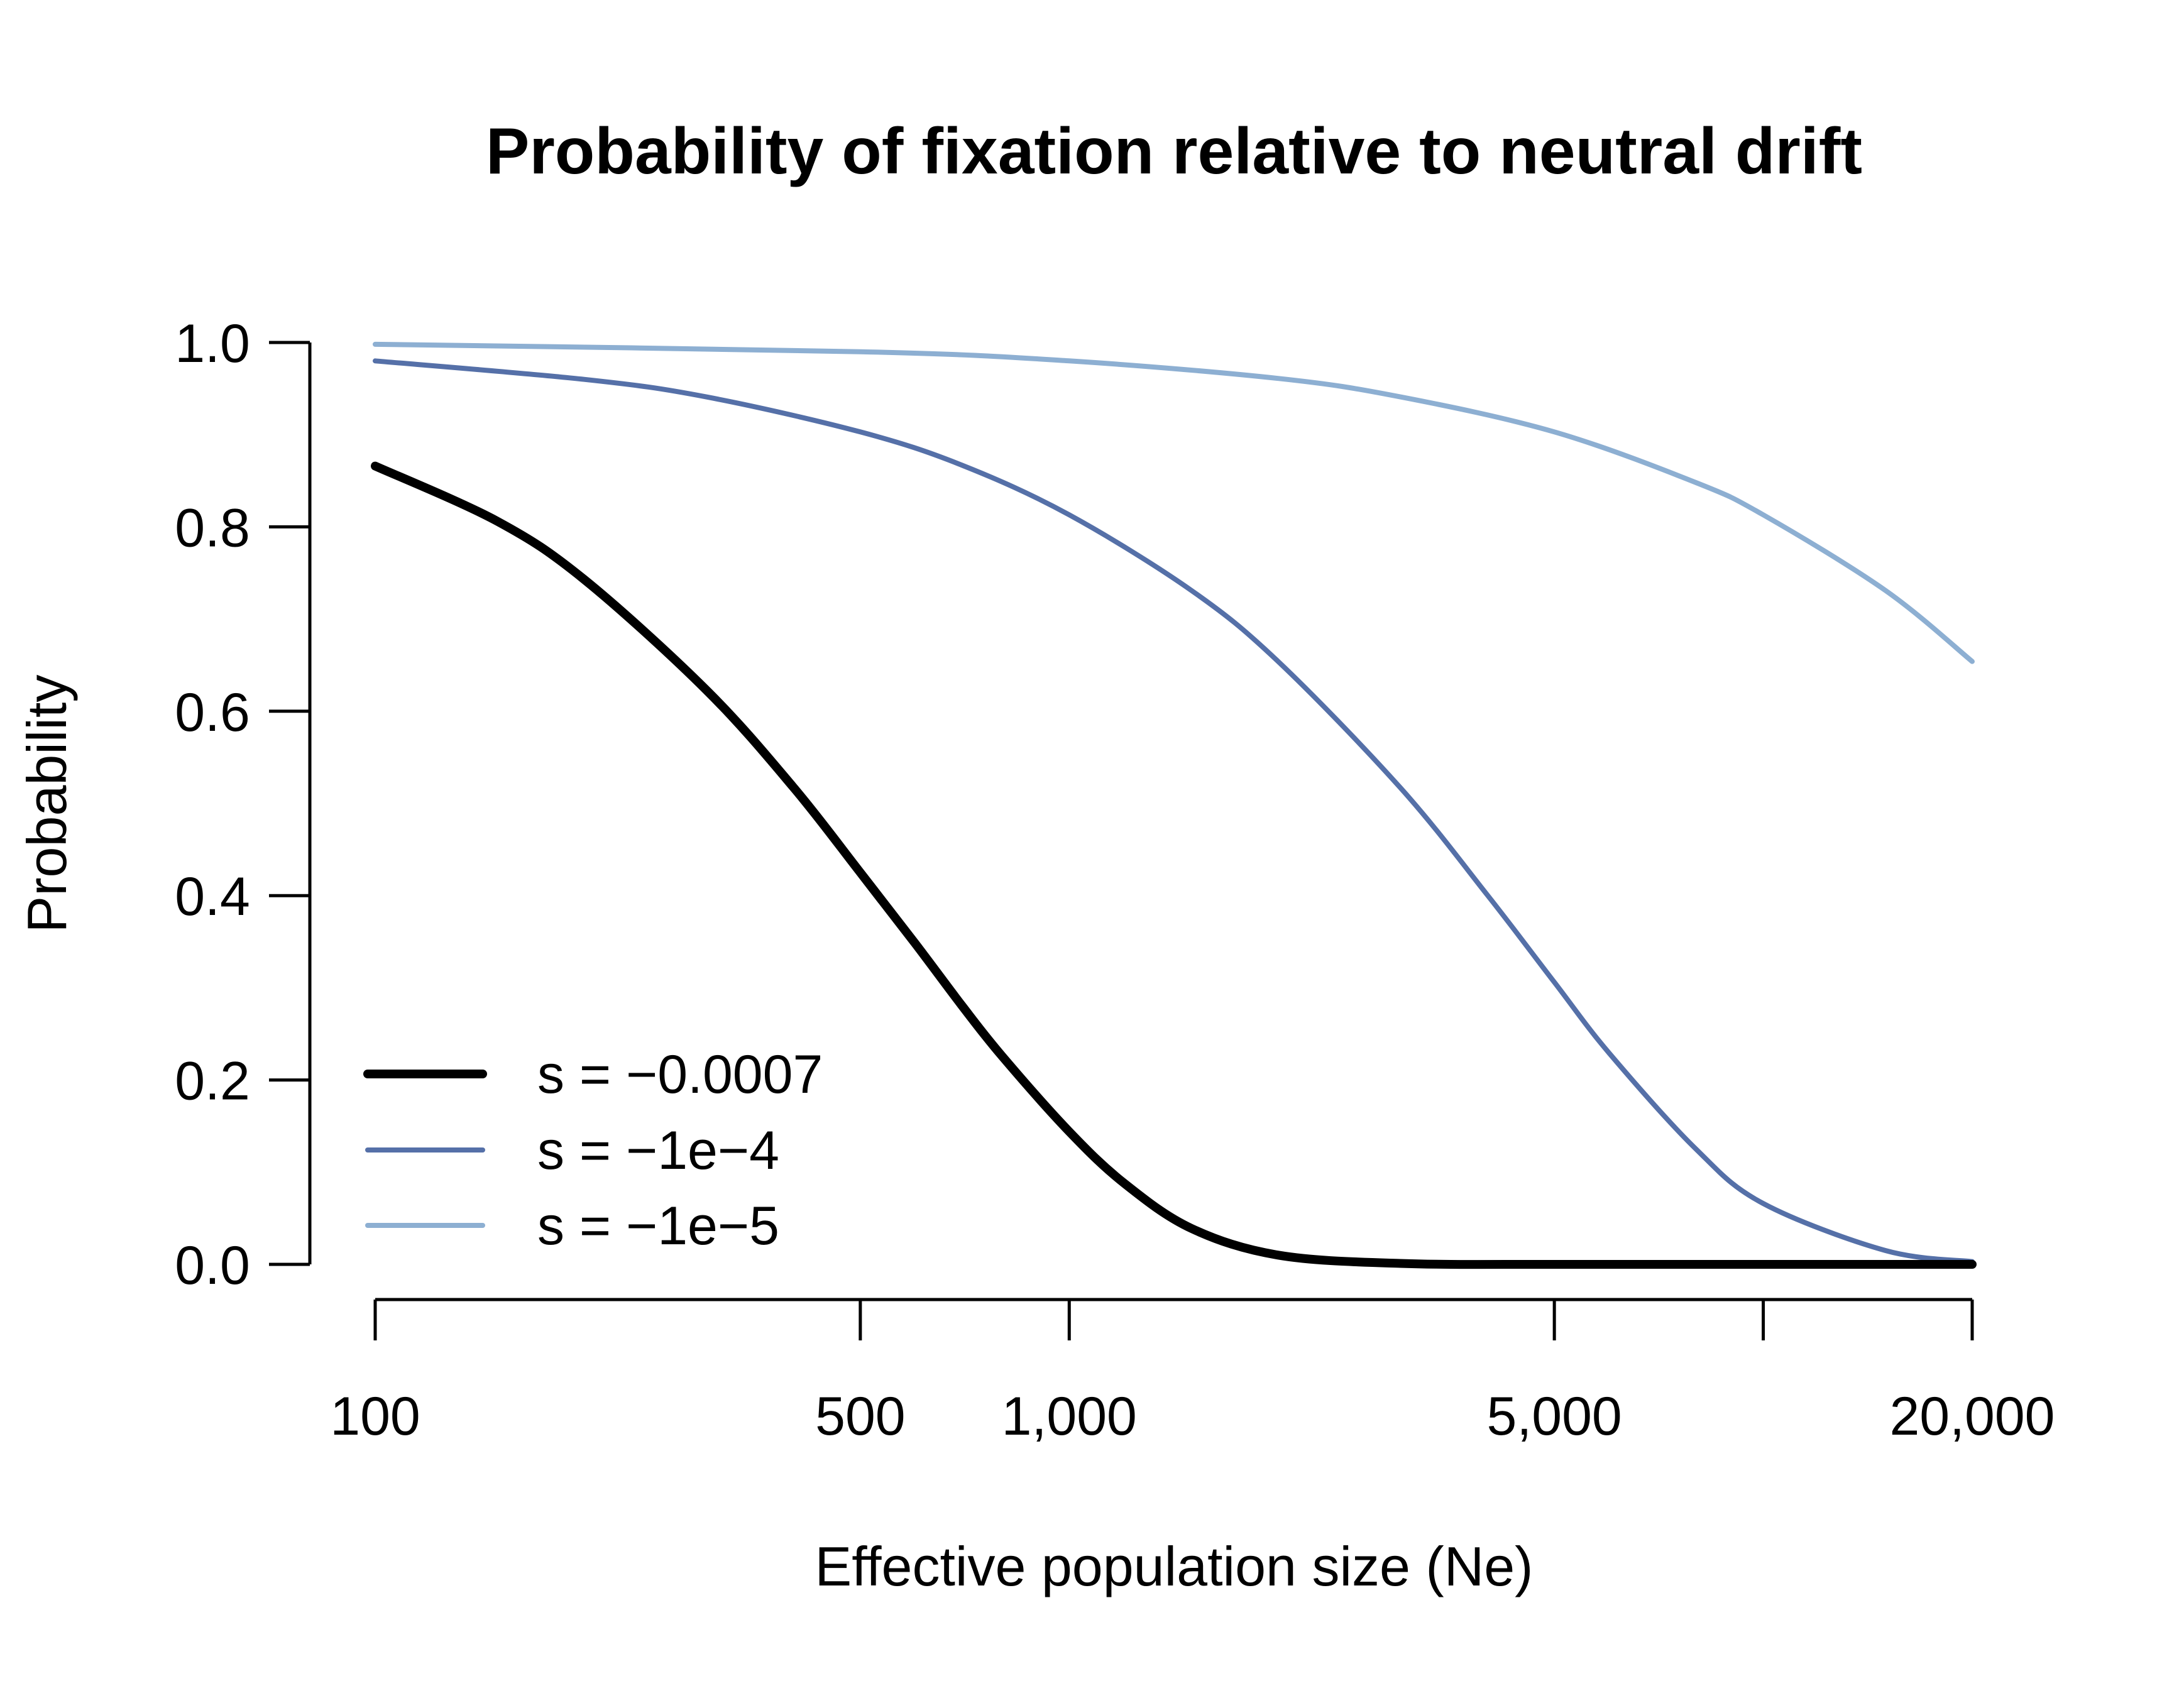 This screenshot has width=2184, height=1681. I want to click on x-tick-label: 5,000, so click(1554, 1416).